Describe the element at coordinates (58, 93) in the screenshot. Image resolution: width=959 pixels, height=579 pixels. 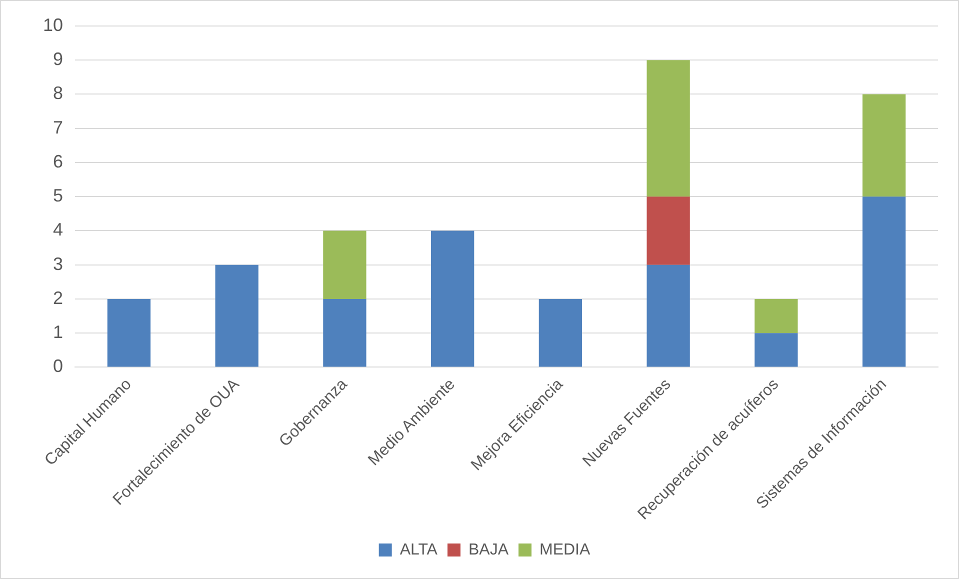
I see `y-tick-label: 8` at that location.